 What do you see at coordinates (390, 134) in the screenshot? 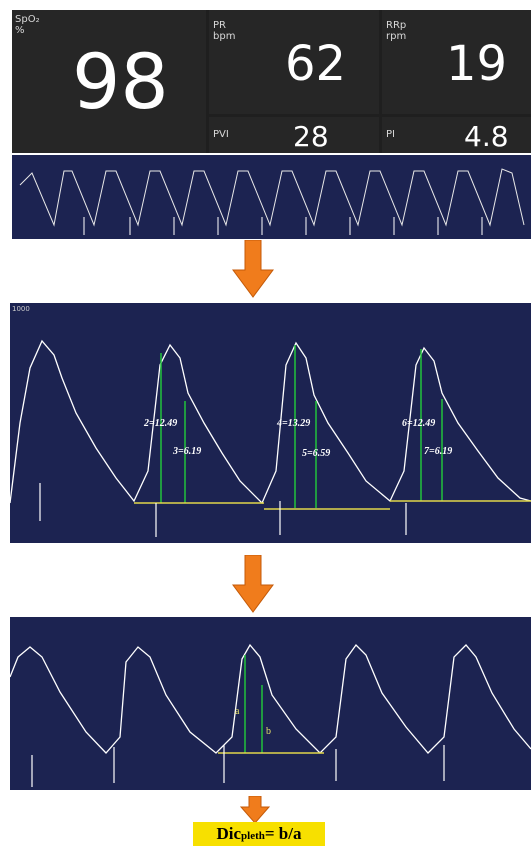
I see `pi-label: PI` at bounding box center [390, 134].